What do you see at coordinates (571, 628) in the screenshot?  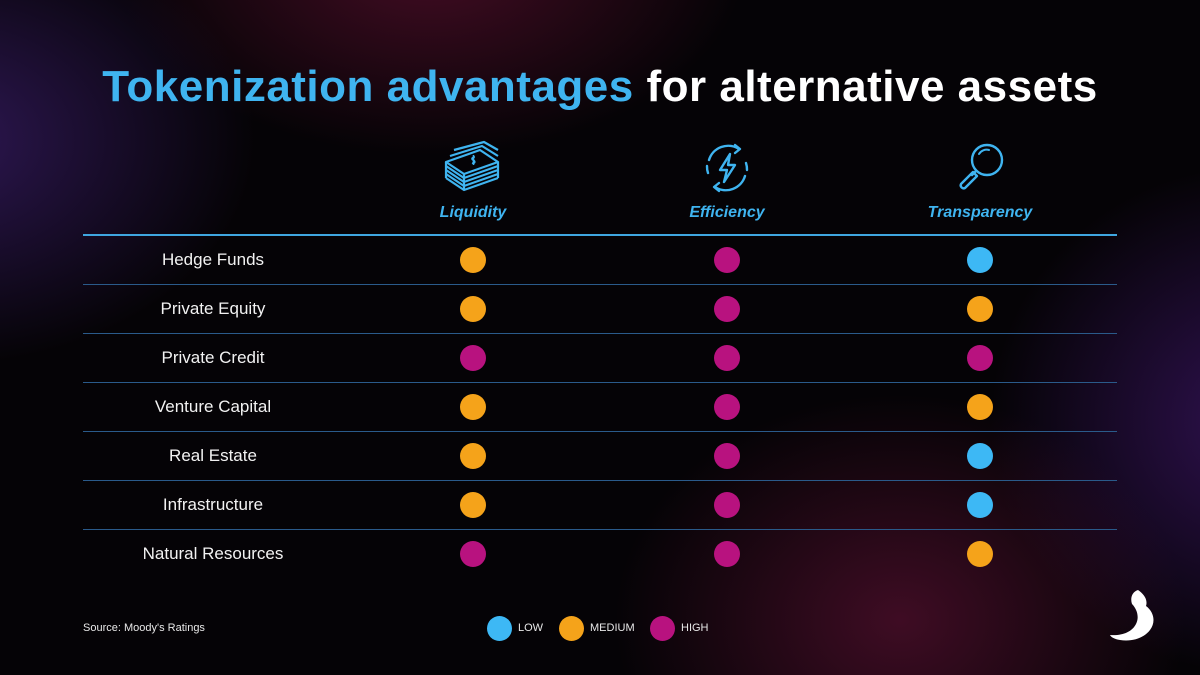 I see `legend-dot-medium` at bounding box center [571, 628].